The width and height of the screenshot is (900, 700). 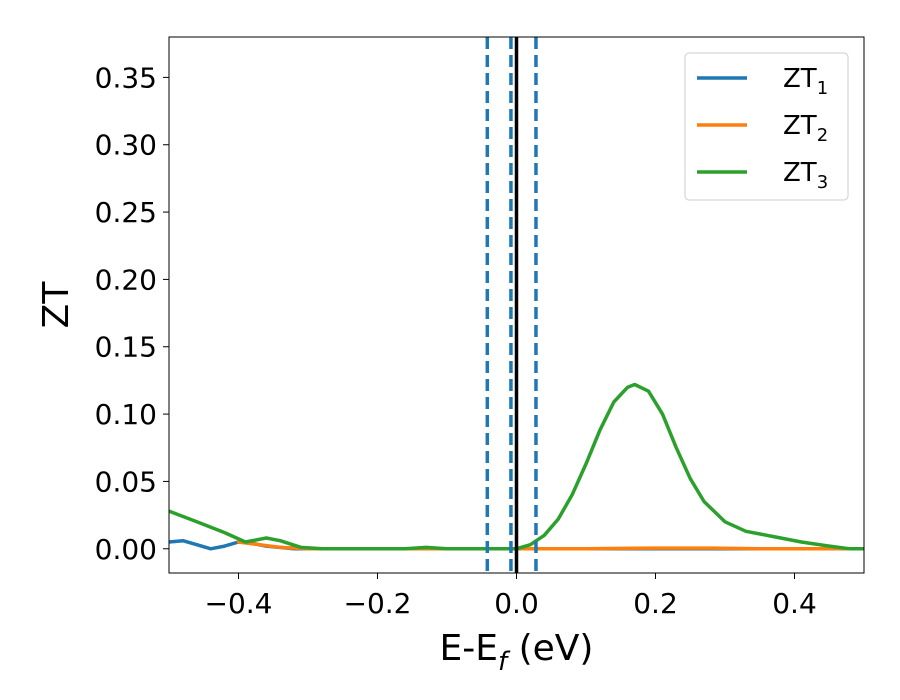 What do you see at coordinates (511, 305) in the screenshot?
I see `reference-lines` at bounding box center [511, 305].